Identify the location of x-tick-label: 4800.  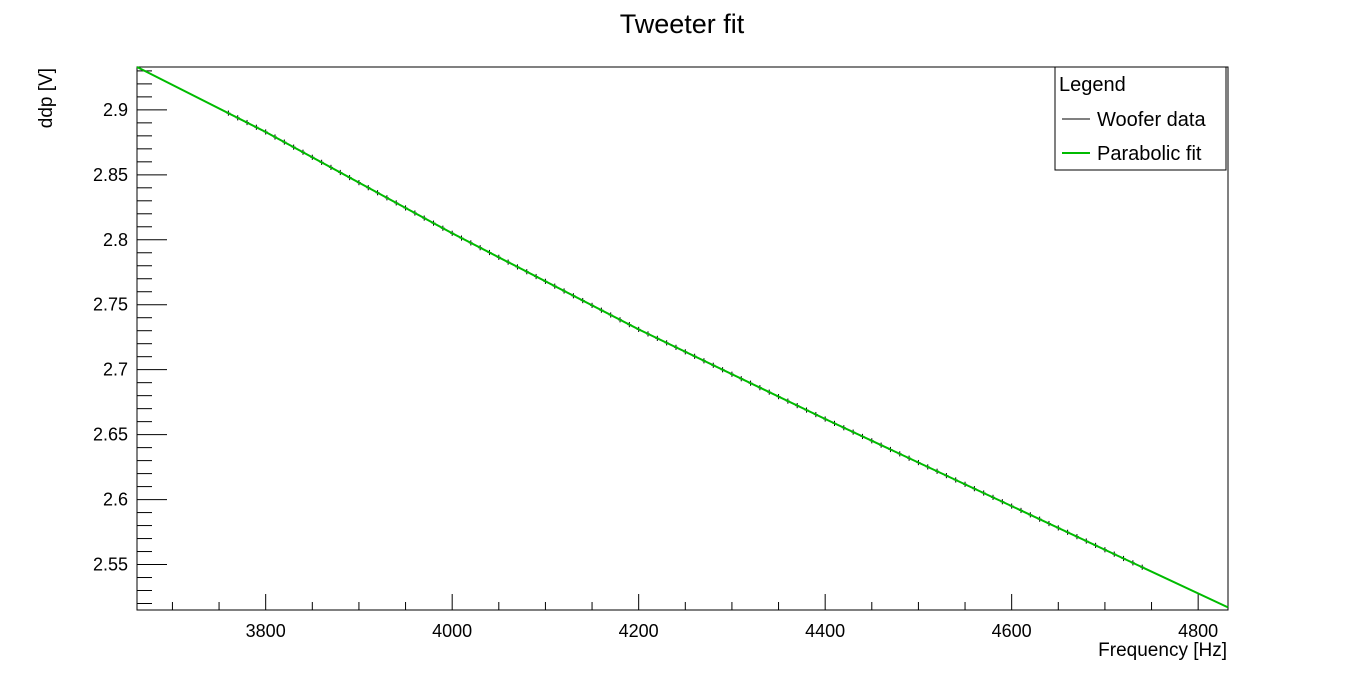
(1198, 631).